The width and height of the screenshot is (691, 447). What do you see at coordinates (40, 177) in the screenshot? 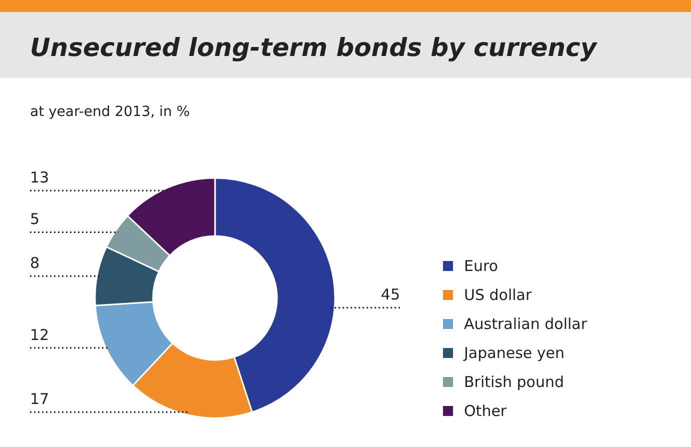
I see `data-label: 13` at bounding box center [40, 177].